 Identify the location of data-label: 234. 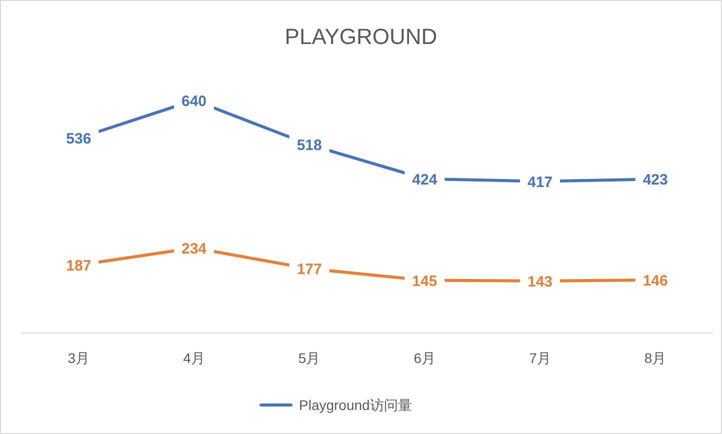
(194, 249).